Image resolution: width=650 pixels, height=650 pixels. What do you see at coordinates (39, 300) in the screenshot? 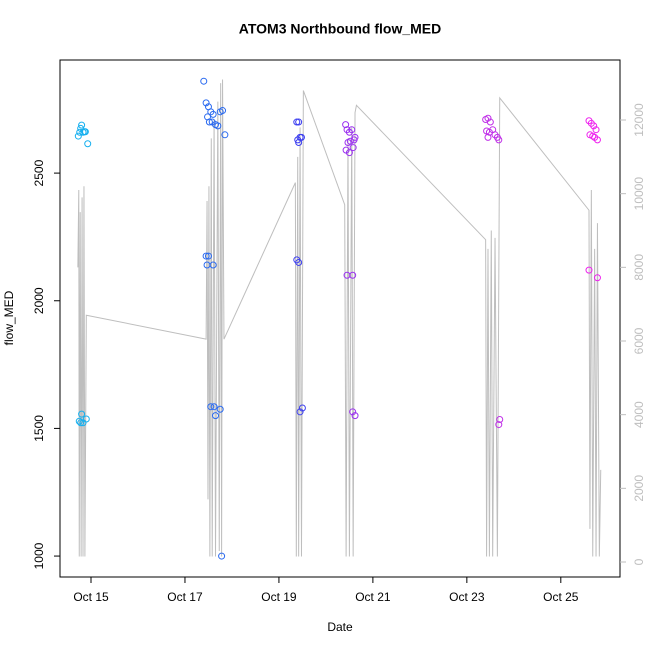
I see `y-tick-label: 2000` at bounding box center [39, 300].